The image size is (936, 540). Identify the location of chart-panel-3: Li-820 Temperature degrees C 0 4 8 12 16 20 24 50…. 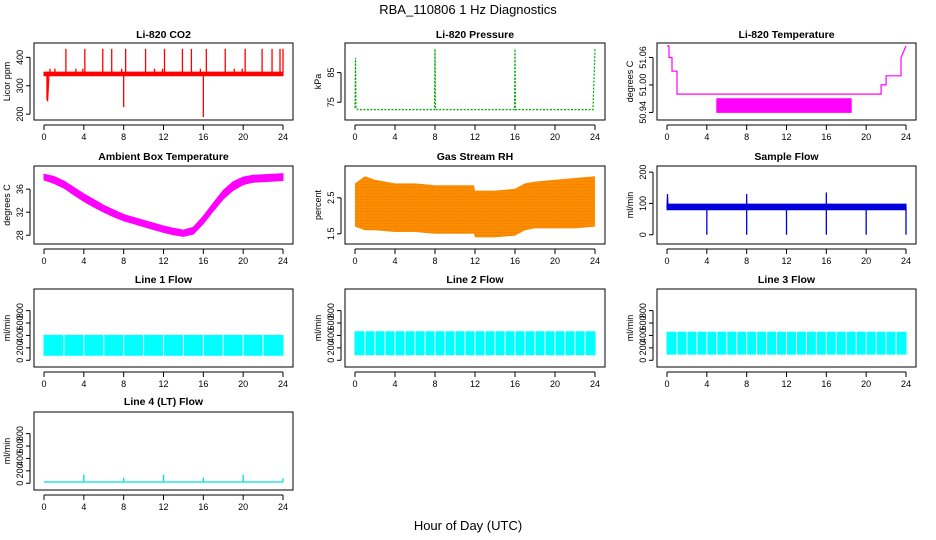
(771, 85).